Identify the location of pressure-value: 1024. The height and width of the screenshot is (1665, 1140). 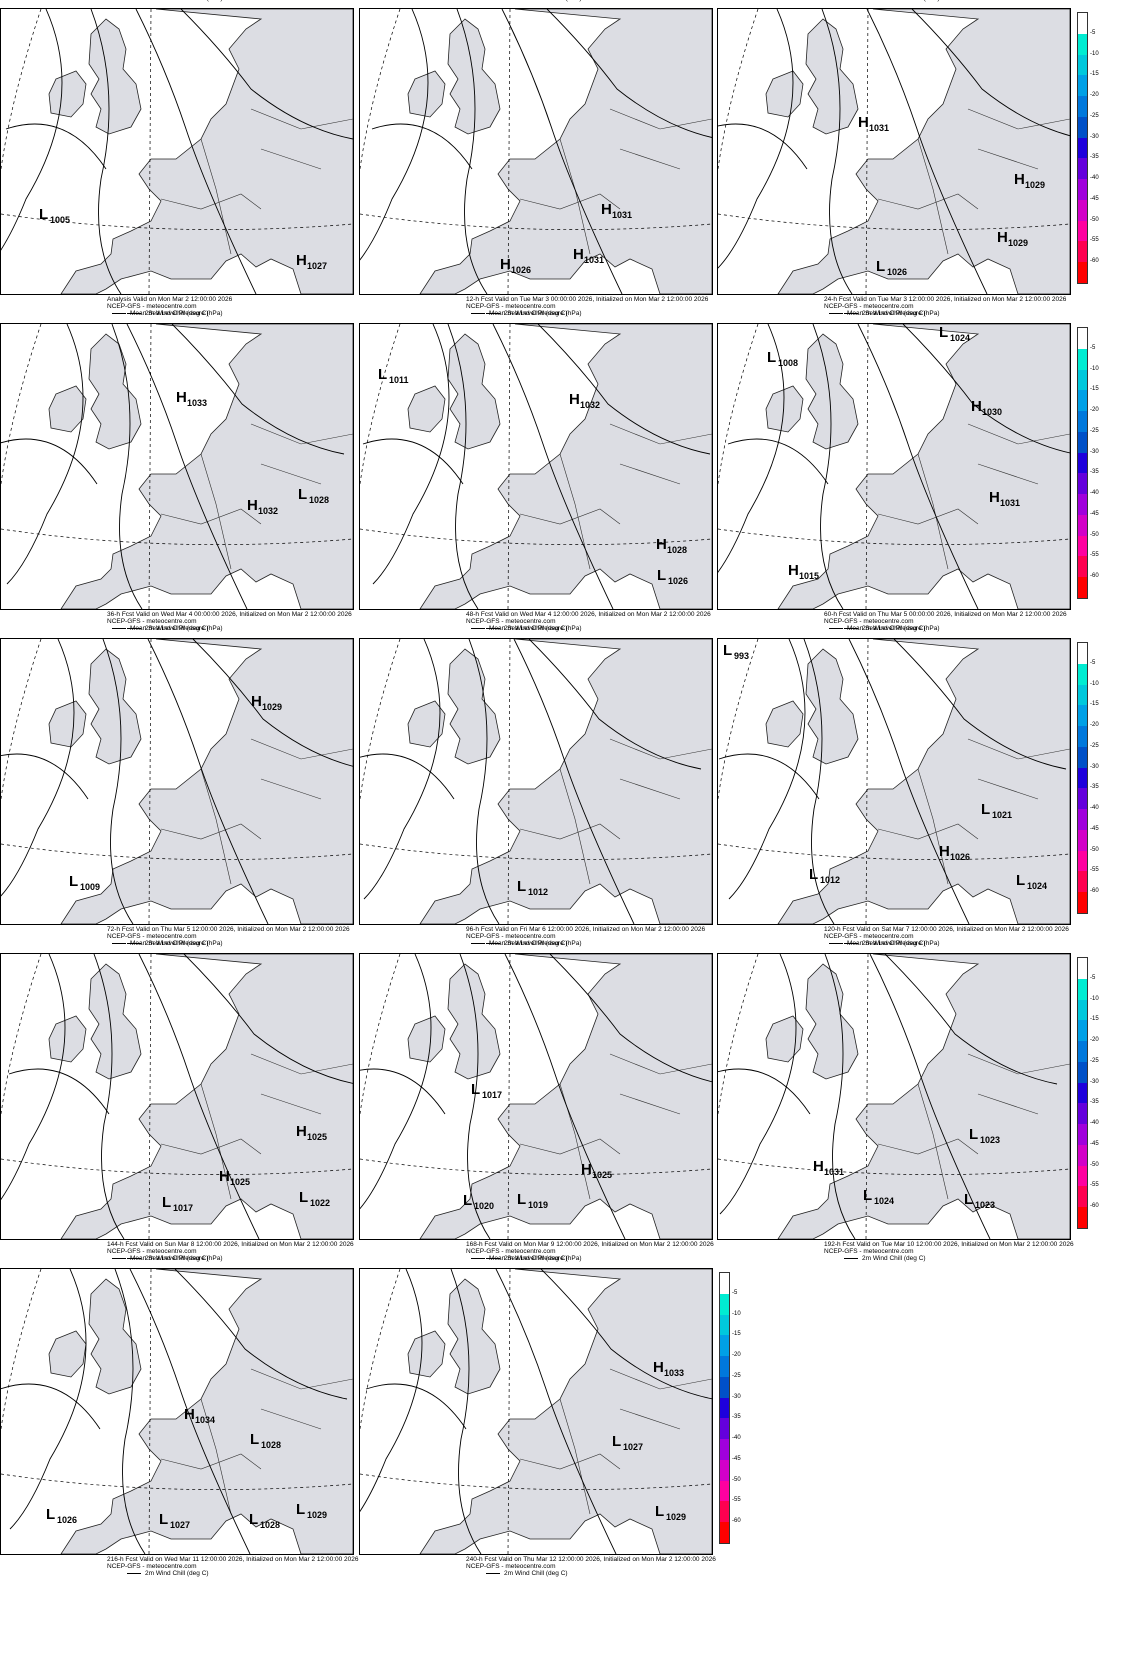
(884, 1201).